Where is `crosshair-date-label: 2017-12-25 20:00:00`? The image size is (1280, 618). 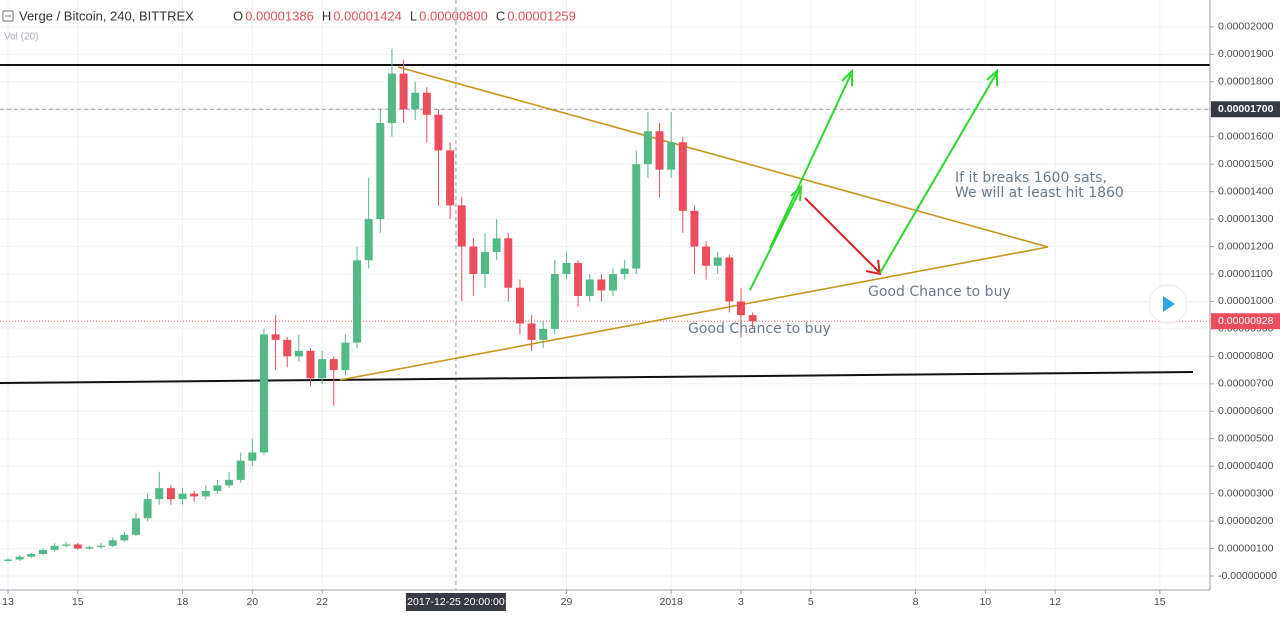
crosshair-date-label: 2017-12-25 20:00:00 is located at coordinates (456, 602).